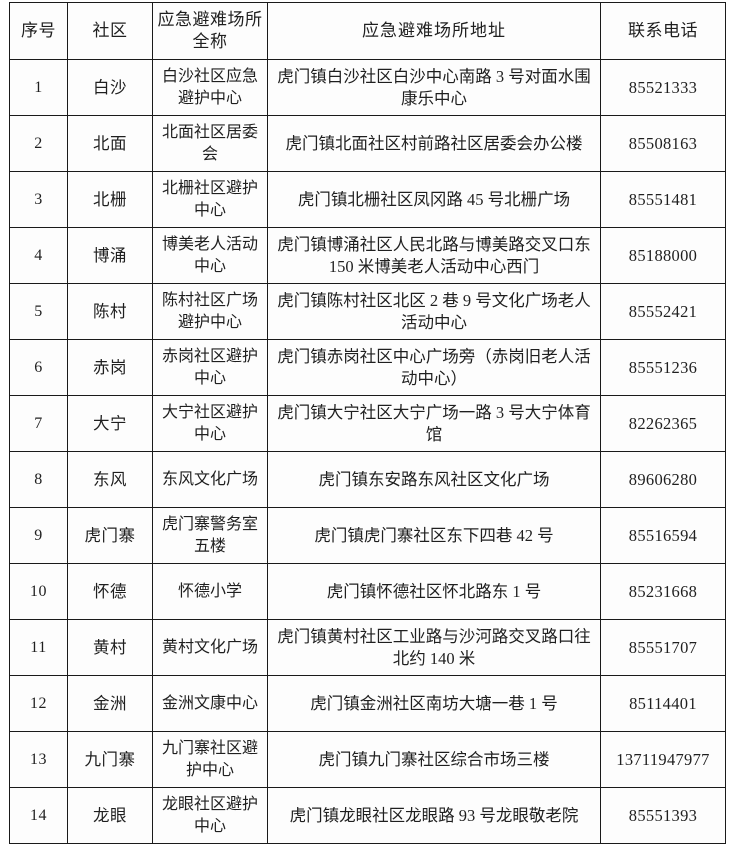 This screenshot has height=844, width=735. Describe the element at coordinates (38, 255) in the screenshot. I see `row-index: 4` at that location.